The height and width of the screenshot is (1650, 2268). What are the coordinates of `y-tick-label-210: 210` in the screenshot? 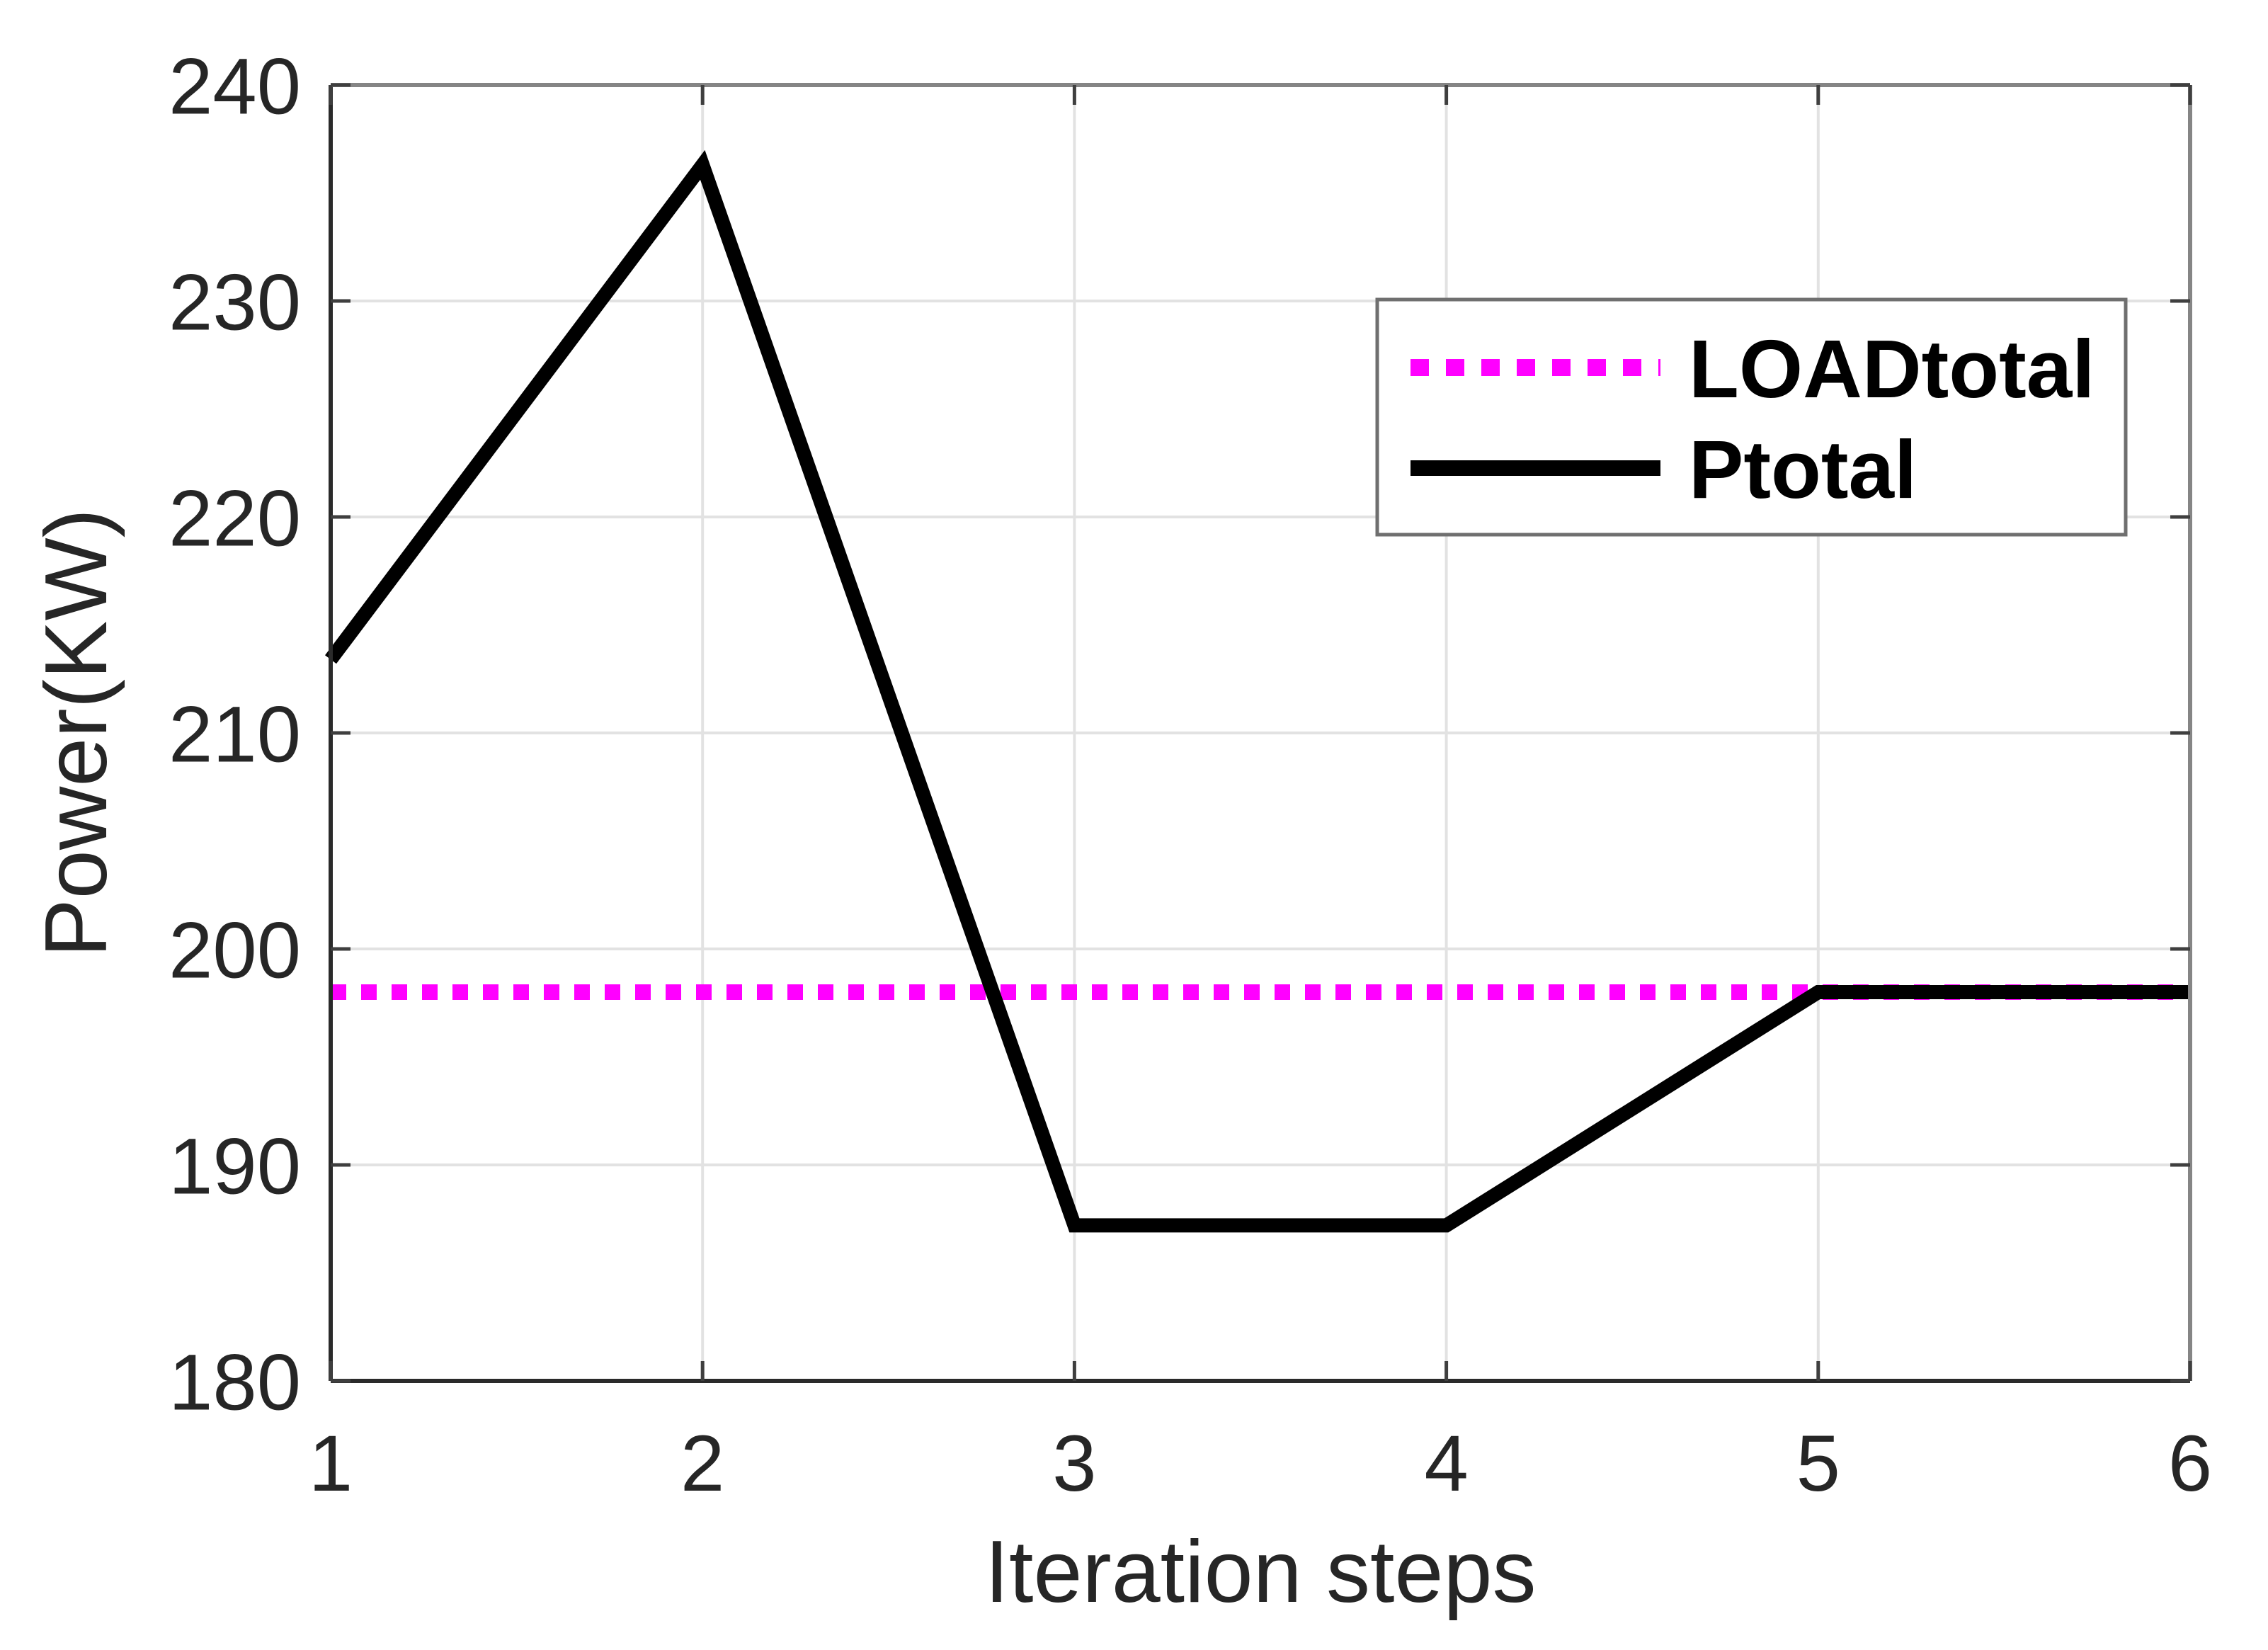 It's located at (235, 734).